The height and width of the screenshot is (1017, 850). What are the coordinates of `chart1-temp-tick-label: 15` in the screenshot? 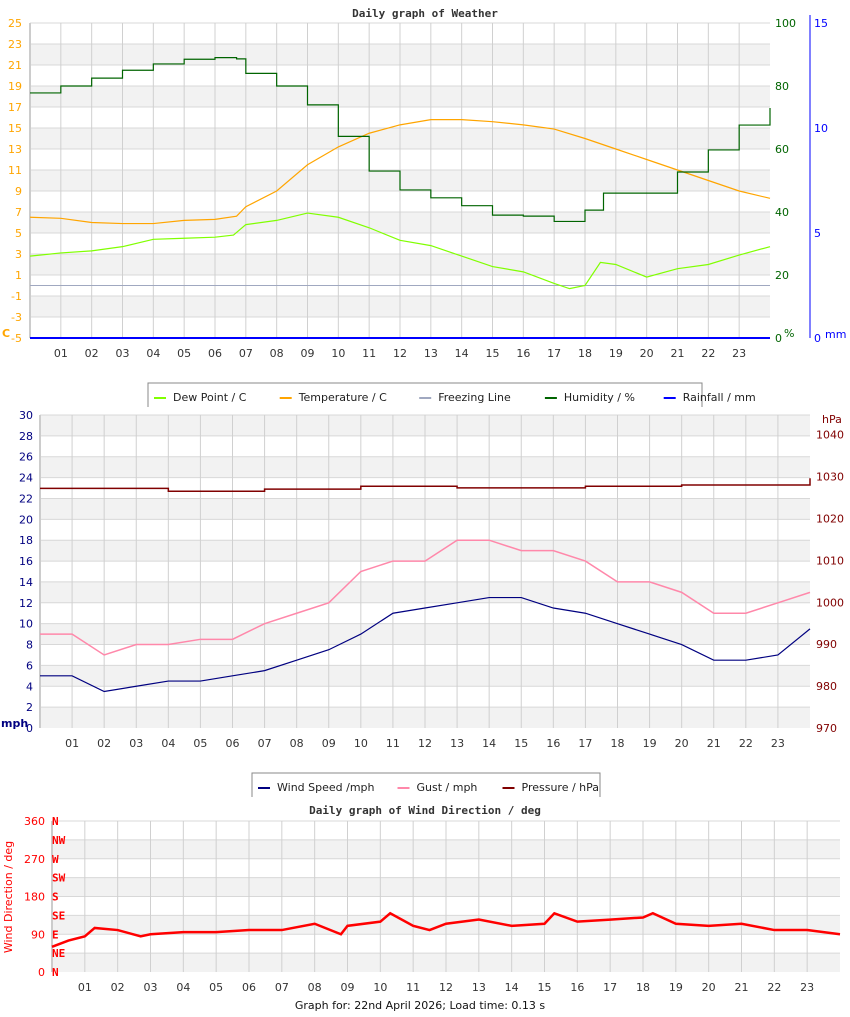 It's located at (15, 128).